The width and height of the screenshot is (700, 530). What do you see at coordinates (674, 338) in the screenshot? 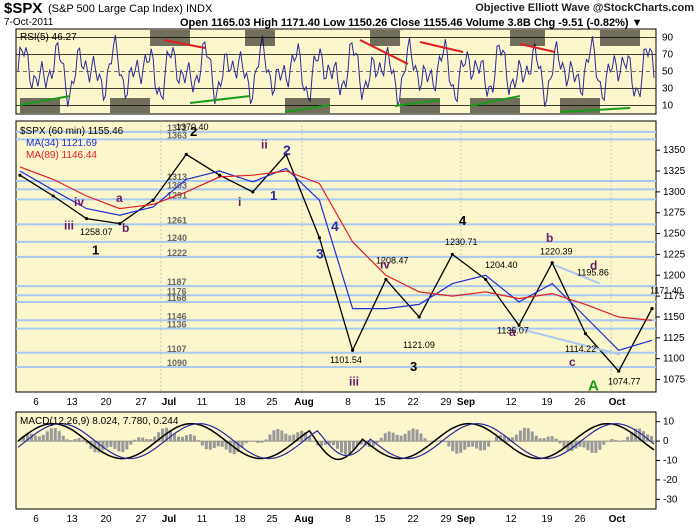
I see `price-y-tick-label: 1125` at bounding box center [674, 338].